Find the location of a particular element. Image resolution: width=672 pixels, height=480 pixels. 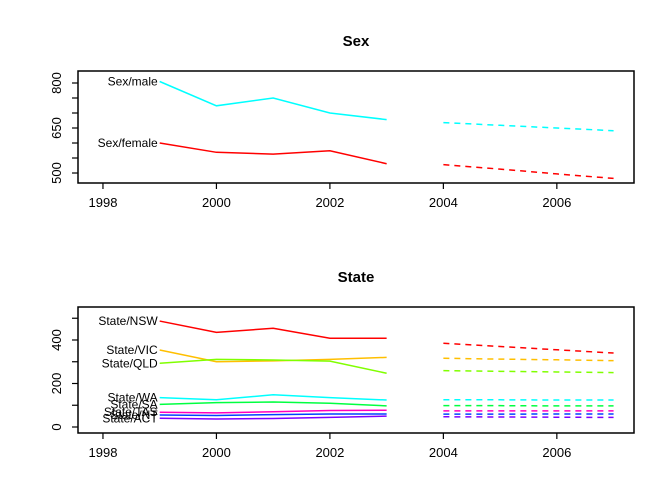

forecast-line-vic is located at coordinates (528, 359).